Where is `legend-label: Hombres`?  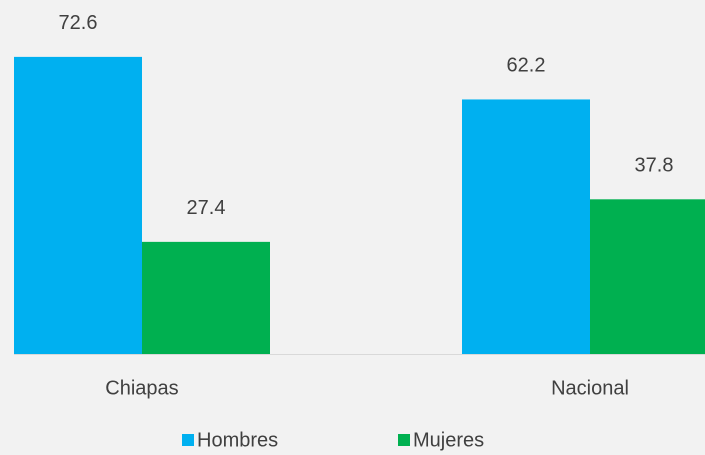 legend-label: Hombres is located at coordinates (237, 440).